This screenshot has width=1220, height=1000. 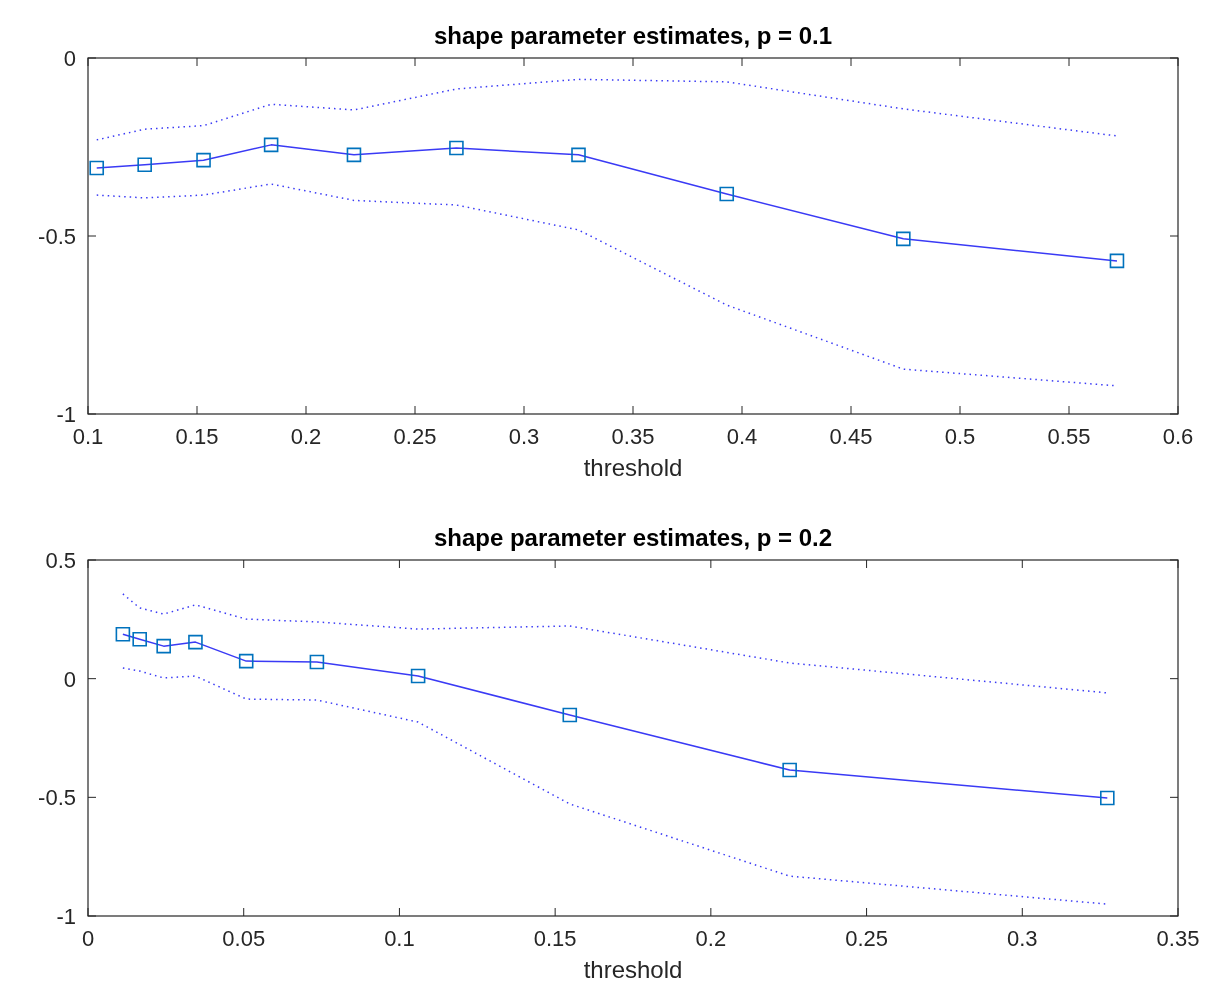 I want to click on chart-title: shape parameter estimates, p = 0.2, so click(x=633, y=537).